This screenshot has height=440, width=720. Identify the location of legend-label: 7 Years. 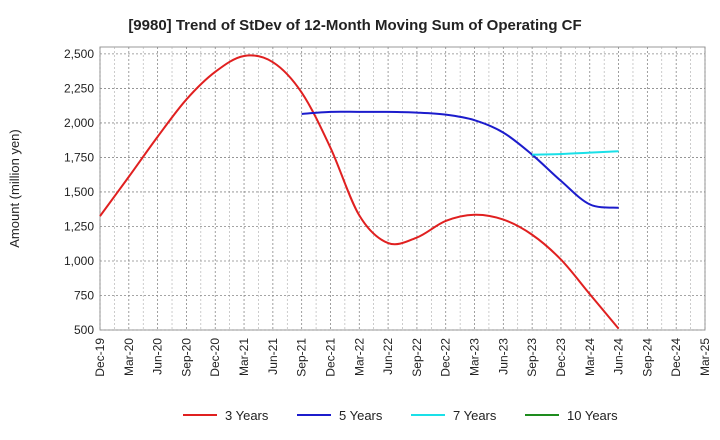
(475, 415).